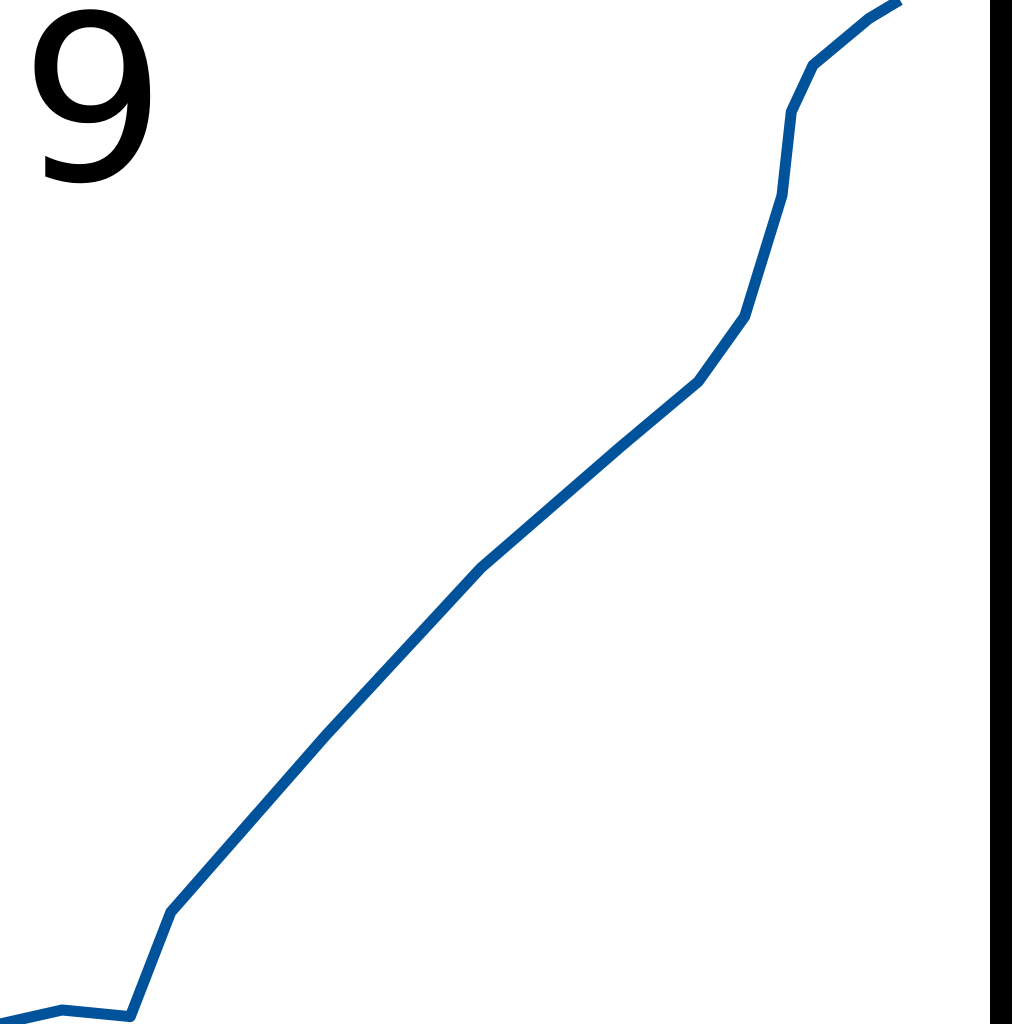 The image size is (1024, 1024). What do you see at coordinates (93, 117) in the screenshot?
I see `y-tick-label: 9` at bounding box center [93, 117].